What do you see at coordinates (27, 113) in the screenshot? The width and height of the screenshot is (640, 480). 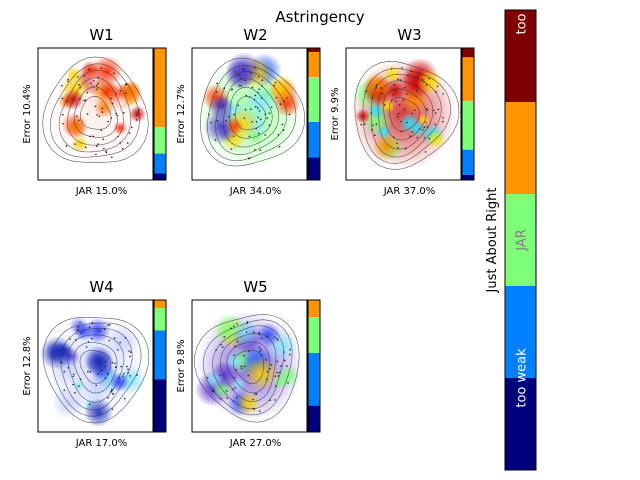 I see `panel-ylabel: Error 10.4%` at bounding box center [27, 113].